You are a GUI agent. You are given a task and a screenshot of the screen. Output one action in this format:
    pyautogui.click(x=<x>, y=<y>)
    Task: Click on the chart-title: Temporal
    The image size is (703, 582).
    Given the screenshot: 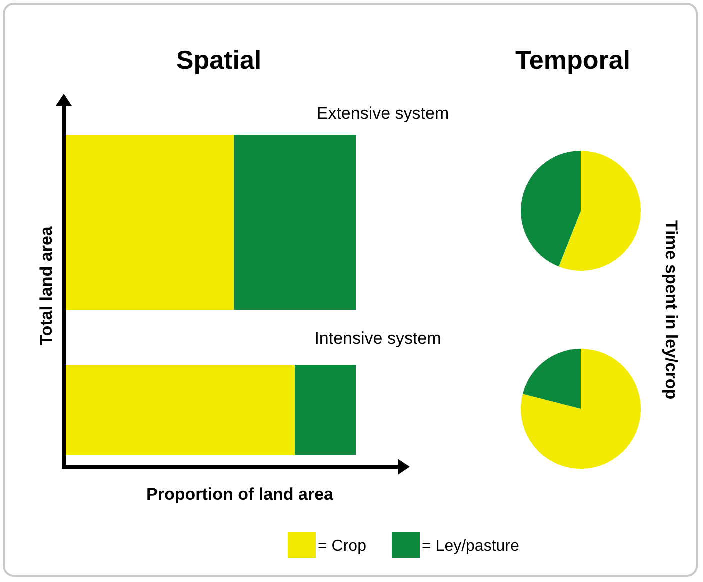 What is the action you would take?
    pyautogui.click(x=573, y=60)
    